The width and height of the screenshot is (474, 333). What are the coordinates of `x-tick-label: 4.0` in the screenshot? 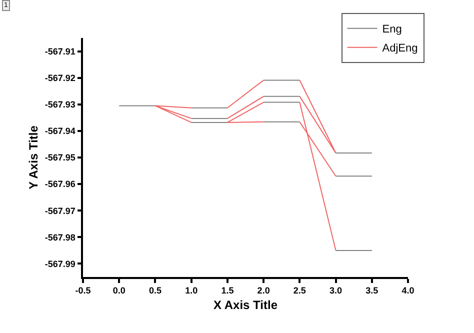 It's located at (408, 291).